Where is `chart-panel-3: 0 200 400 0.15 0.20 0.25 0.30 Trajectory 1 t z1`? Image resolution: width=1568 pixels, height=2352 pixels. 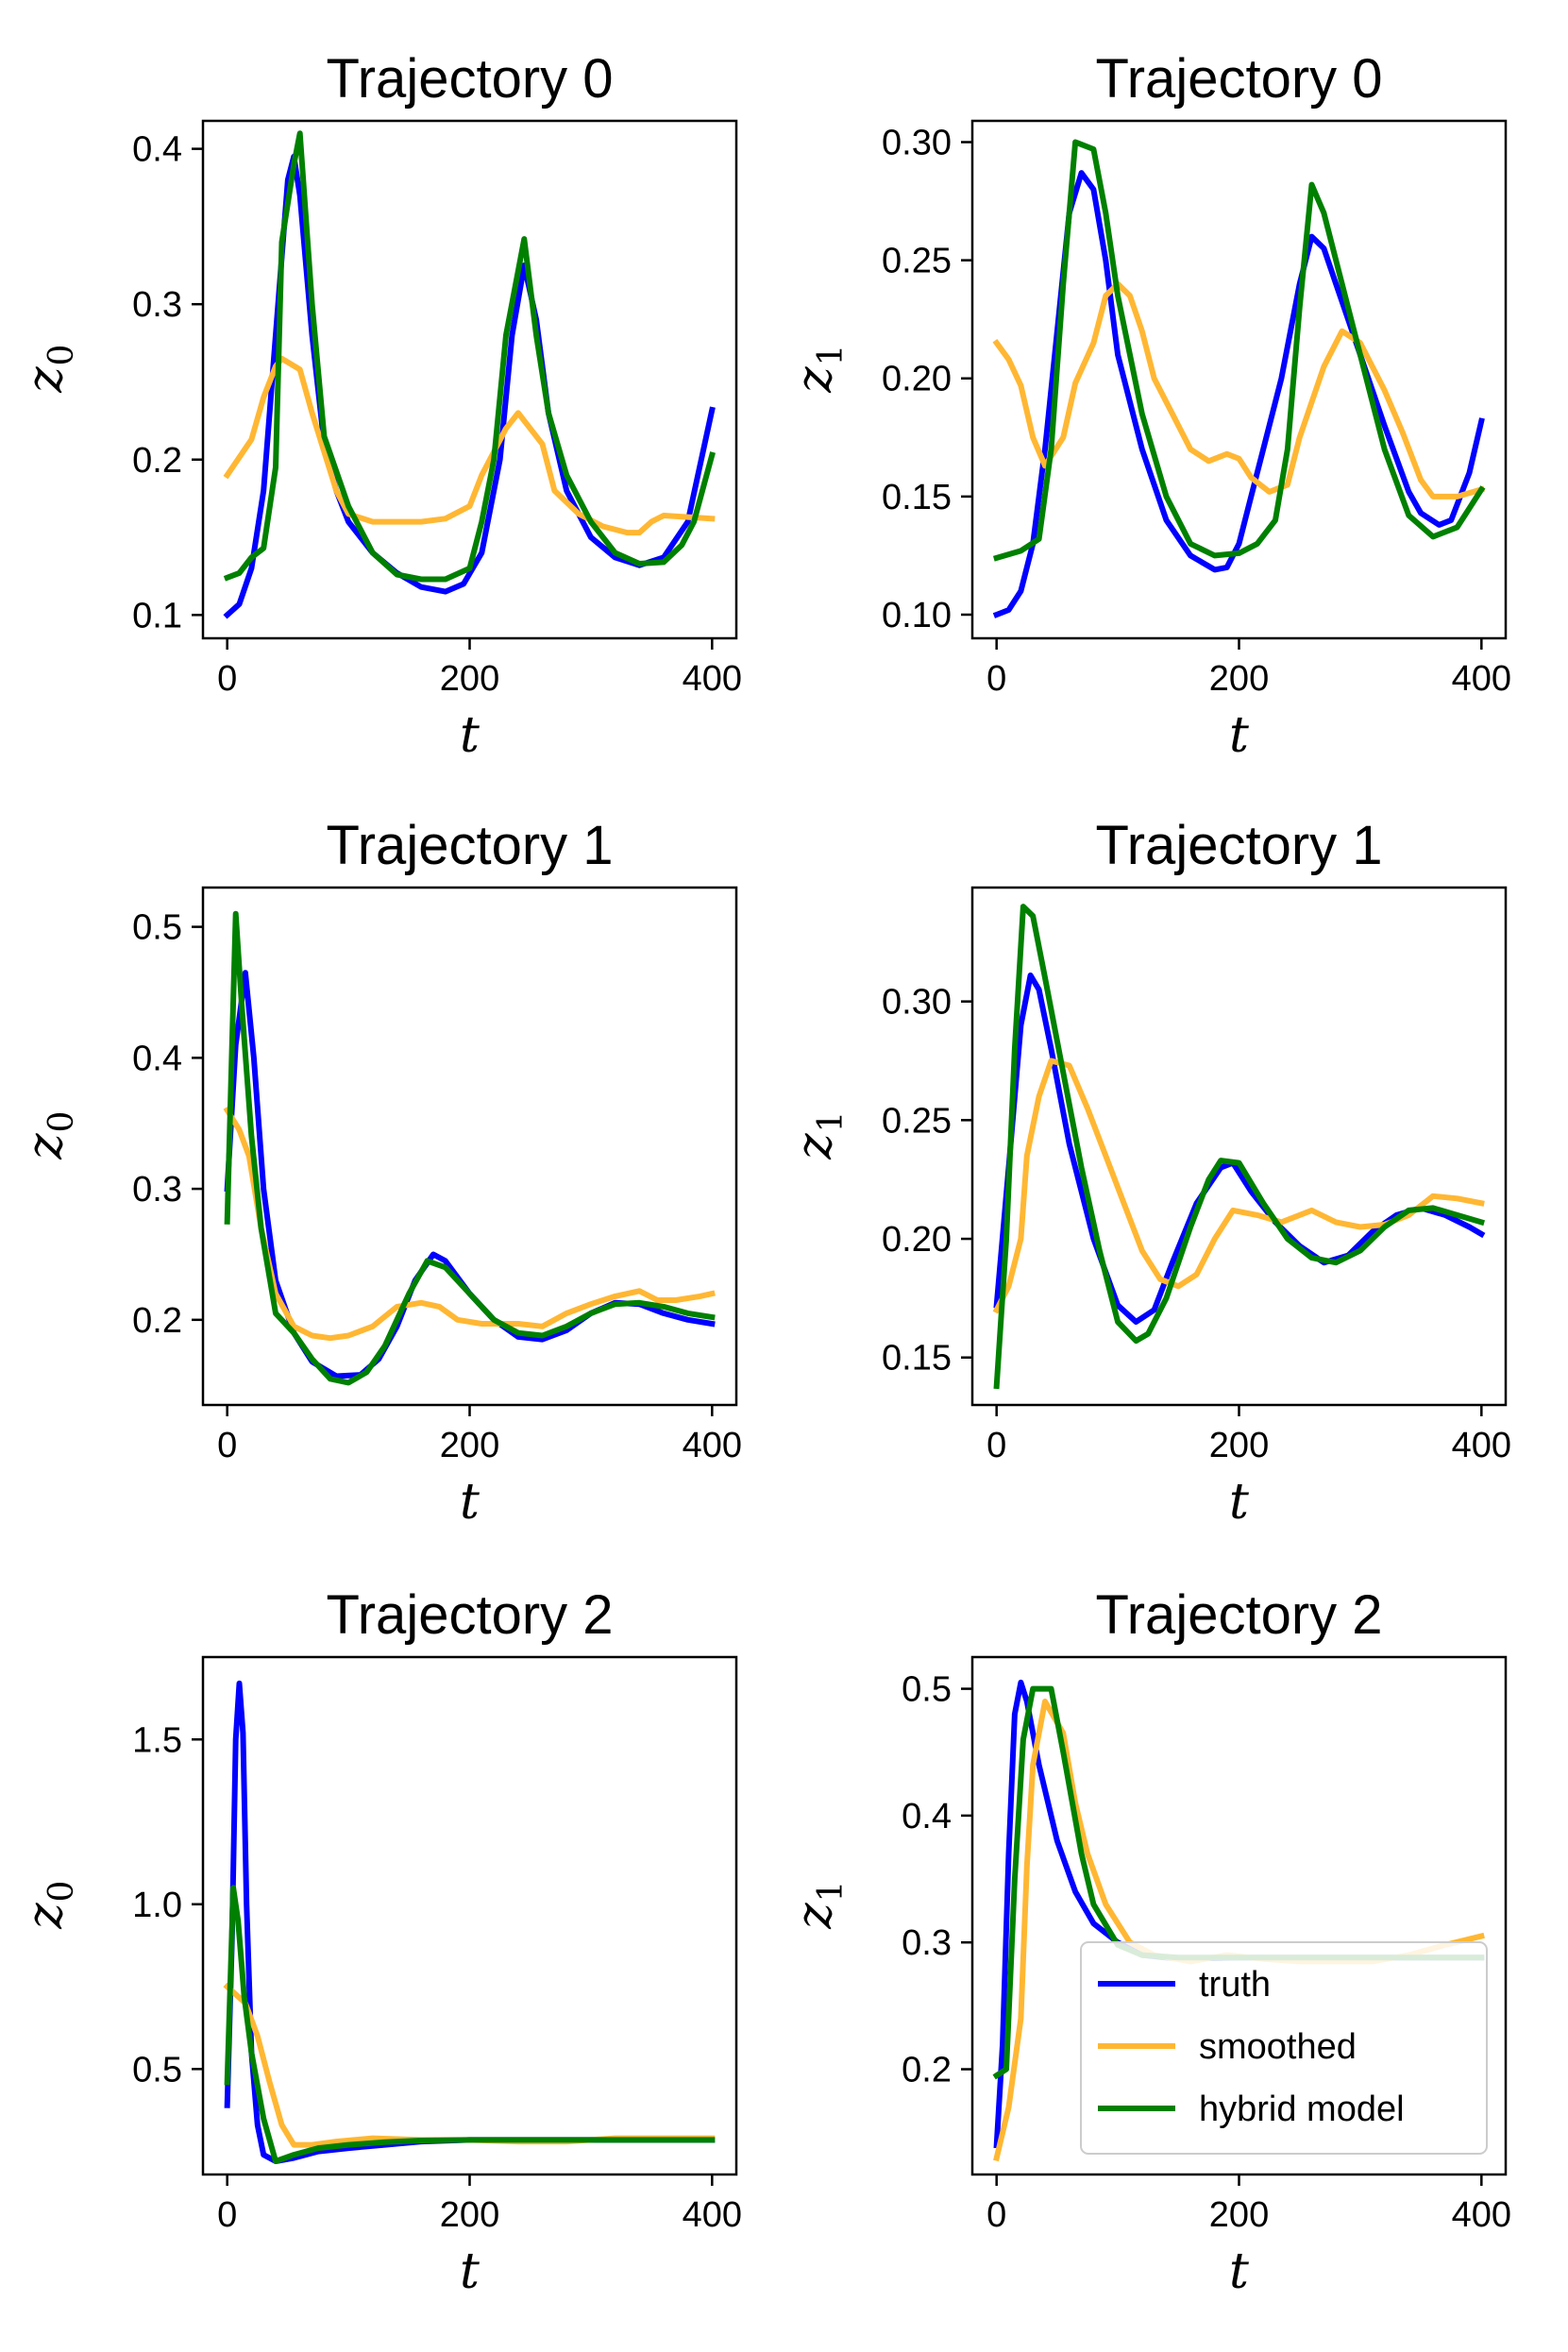
chart-panel-3: 0 200 400 0.15 0.20 0.25 0.30 Trajectory 1 t z1 is located at coordinates (1148, 1173).